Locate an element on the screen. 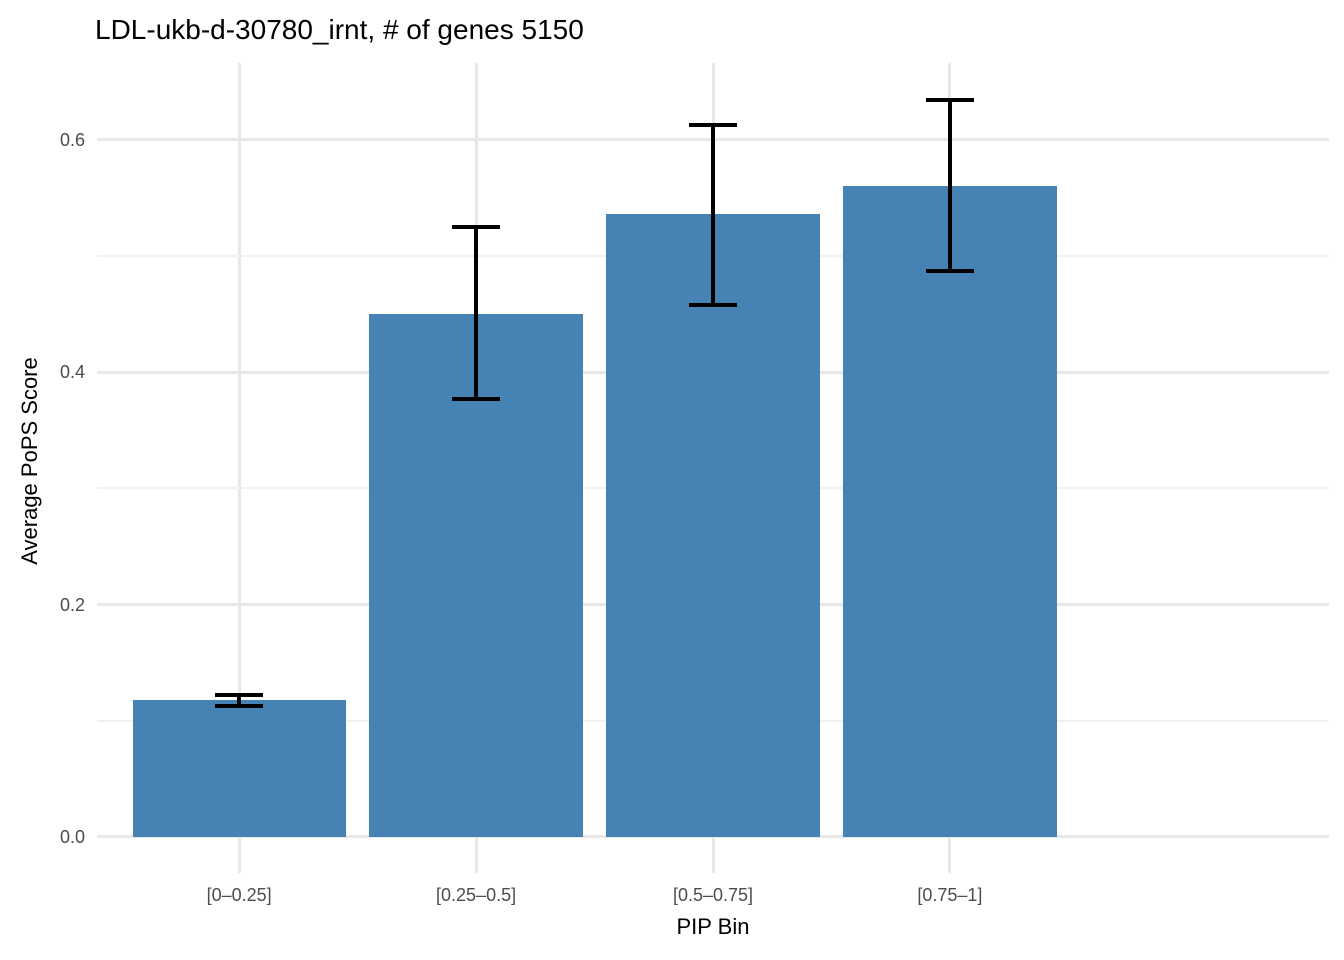  y-axis-title: Average PoPS Score is located at coordinates (29, 461).